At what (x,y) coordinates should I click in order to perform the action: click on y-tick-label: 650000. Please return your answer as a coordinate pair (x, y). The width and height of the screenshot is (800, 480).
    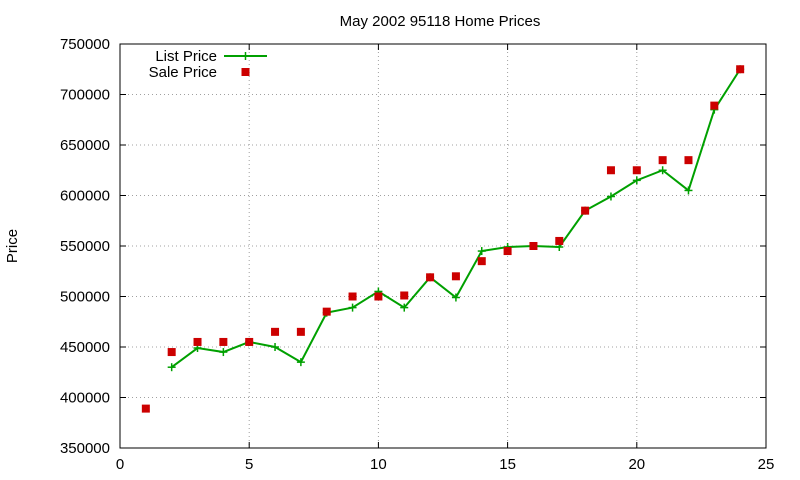
    Looking at the image, I should click on (85, 145).